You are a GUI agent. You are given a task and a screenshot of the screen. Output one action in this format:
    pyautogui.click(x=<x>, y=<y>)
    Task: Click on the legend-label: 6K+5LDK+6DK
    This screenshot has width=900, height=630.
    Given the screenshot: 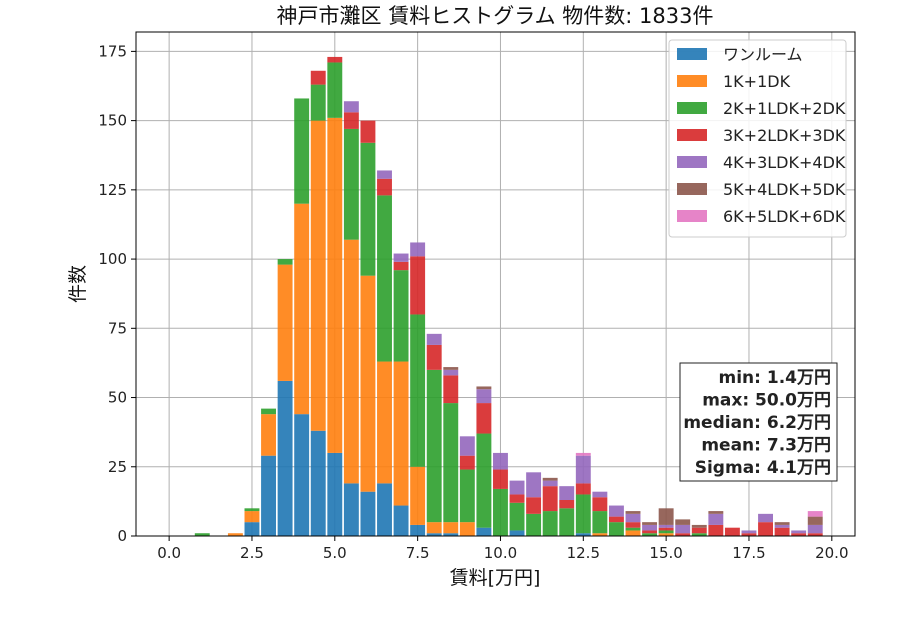 What is the action you would take?
    pyautogui.click(x=784, y=216)
    